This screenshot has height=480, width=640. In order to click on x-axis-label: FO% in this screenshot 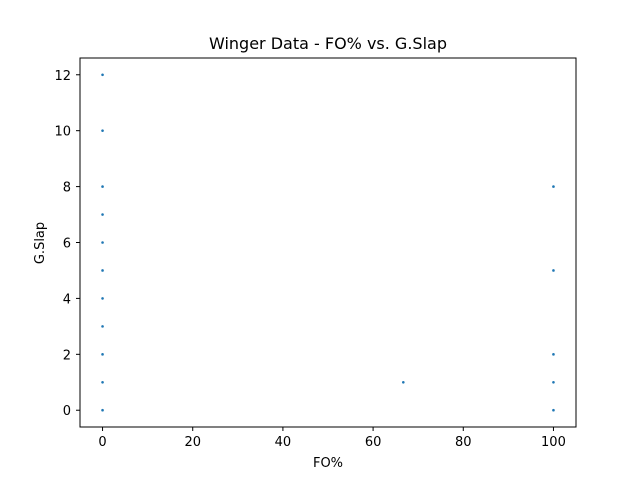, I will do `click(328, 463)`.